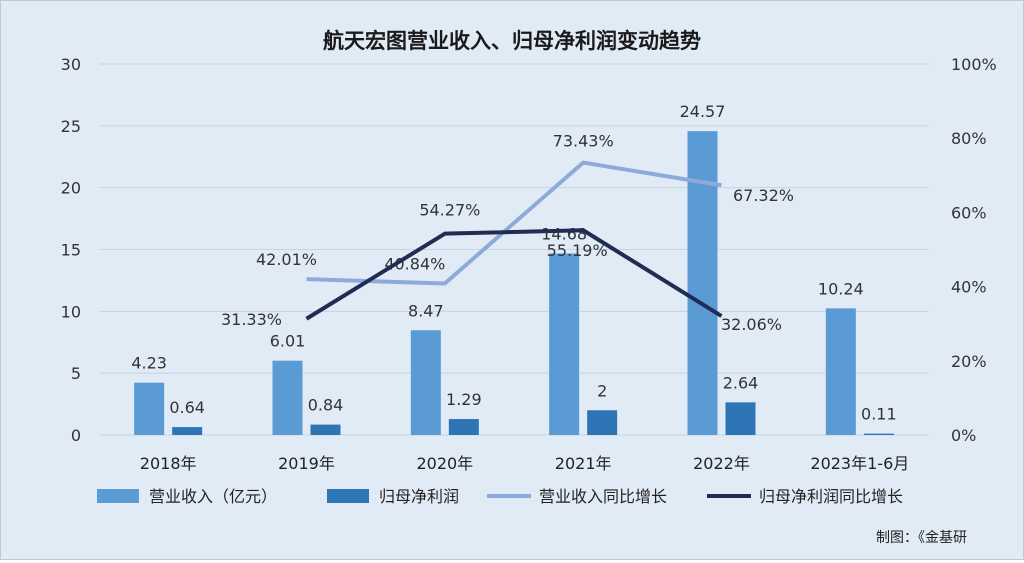 This screenshot has width=1024, height=563. What do you see at coordinates (879, 414) in the screenshot?
I see `bar-data-label: 0.11` at bounding box center [879, 414].